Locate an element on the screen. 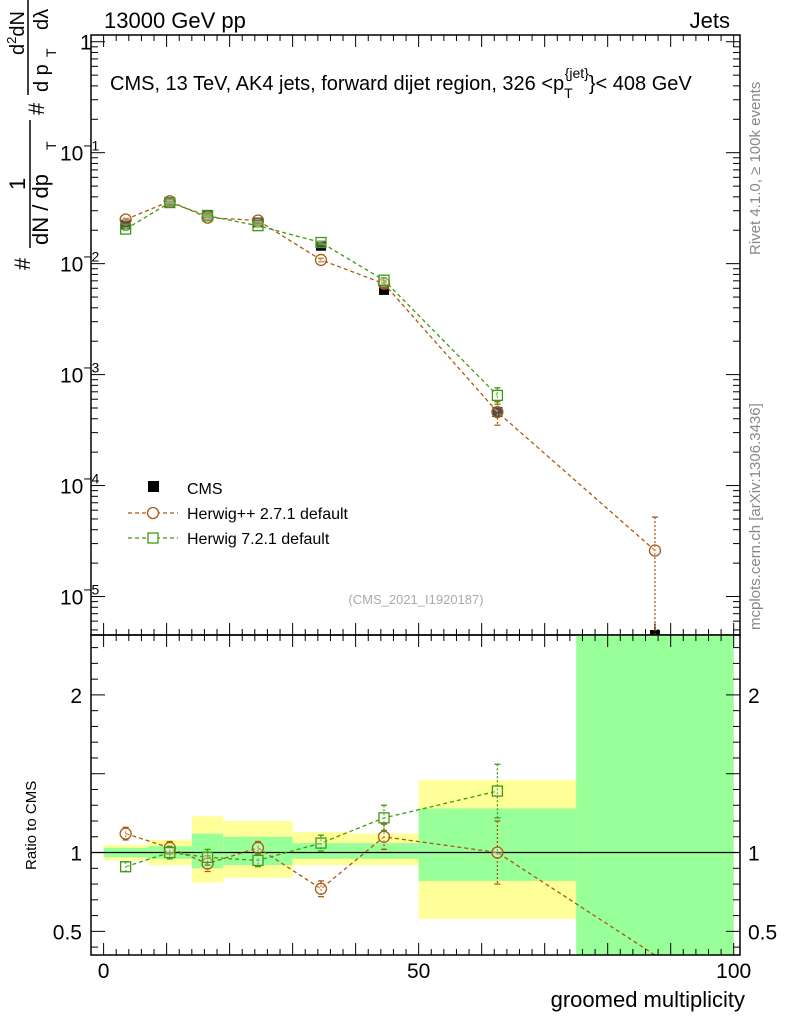 This screenshot has height=1024, width=786. x-tick-label: 50 is located at coordinates (418, 971).